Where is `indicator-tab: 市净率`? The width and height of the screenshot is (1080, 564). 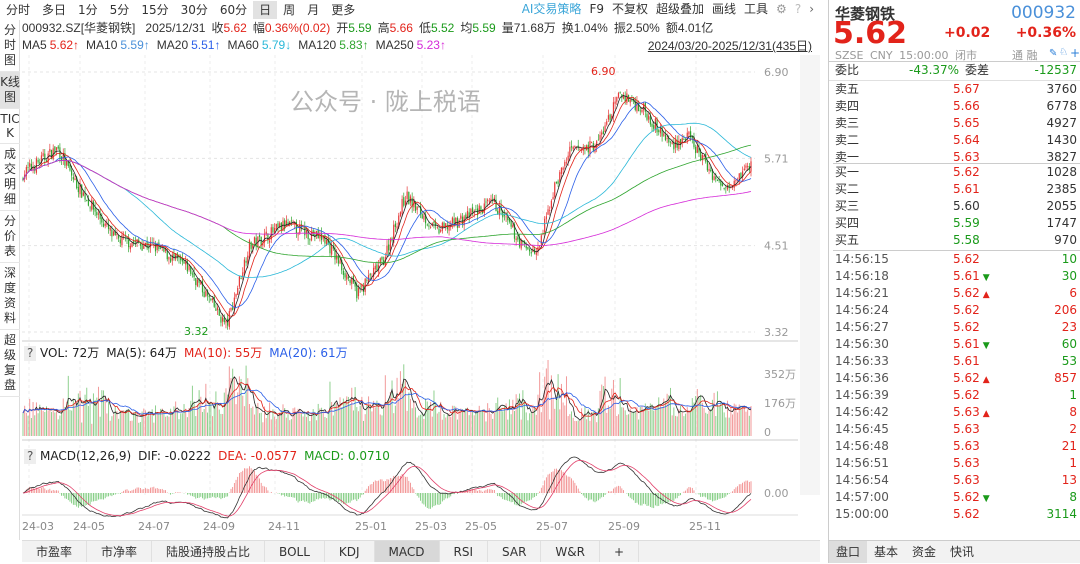
indicator-tab: 市净率 is located at coordinates (120, 551).